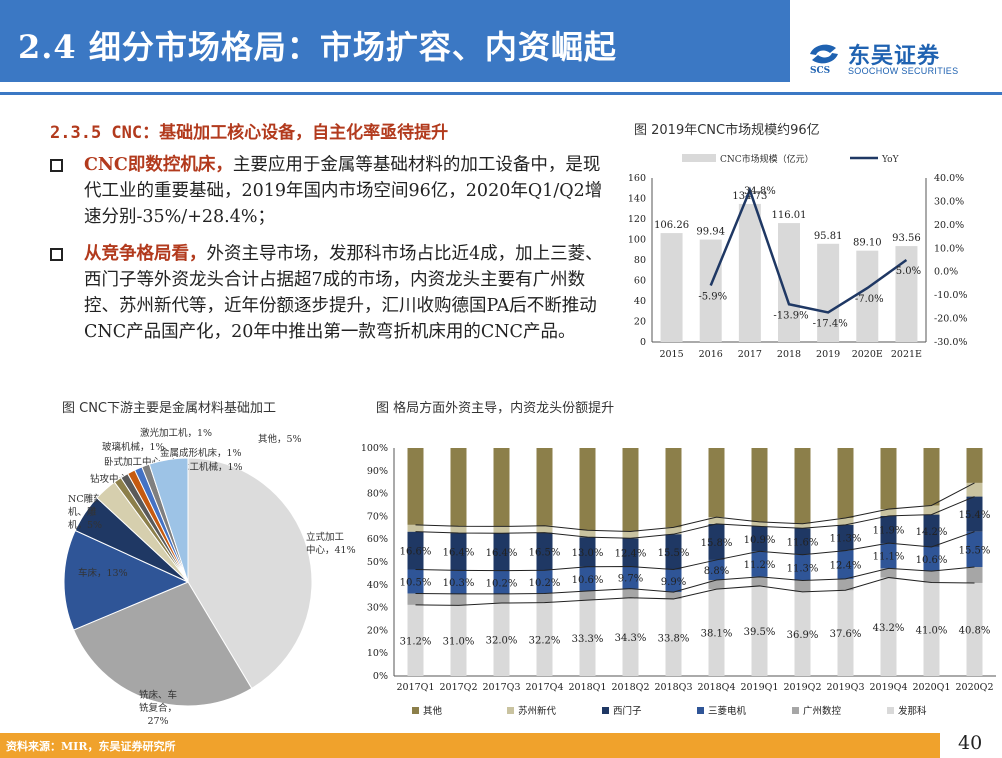 This screenshot has width=1002, height=758. I want to click on yoy-value-label: -13.9%, so click(790, 315).